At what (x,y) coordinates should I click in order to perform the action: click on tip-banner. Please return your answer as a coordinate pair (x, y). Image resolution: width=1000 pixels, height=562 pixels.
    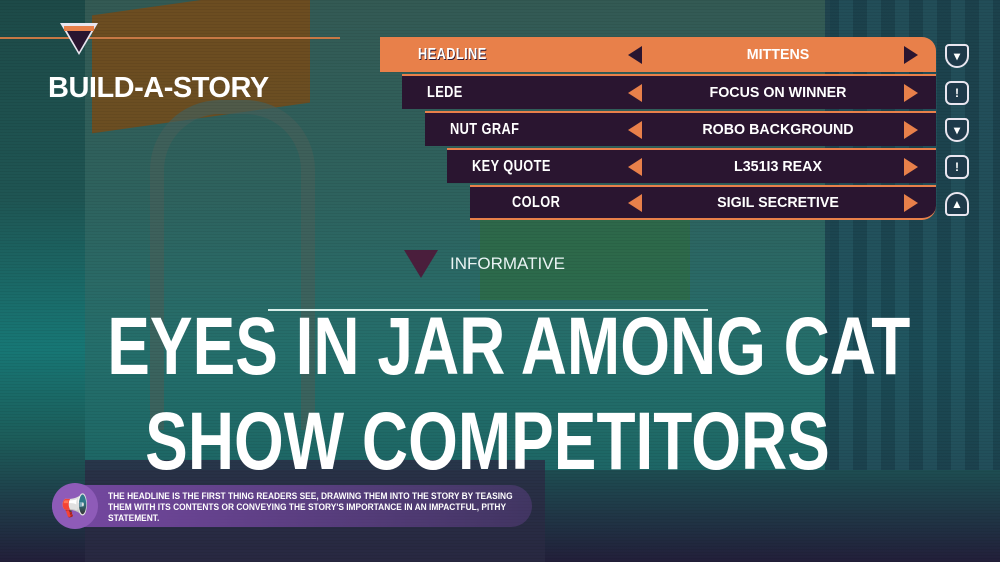
    Looking at the image, I should click on (292, 506).